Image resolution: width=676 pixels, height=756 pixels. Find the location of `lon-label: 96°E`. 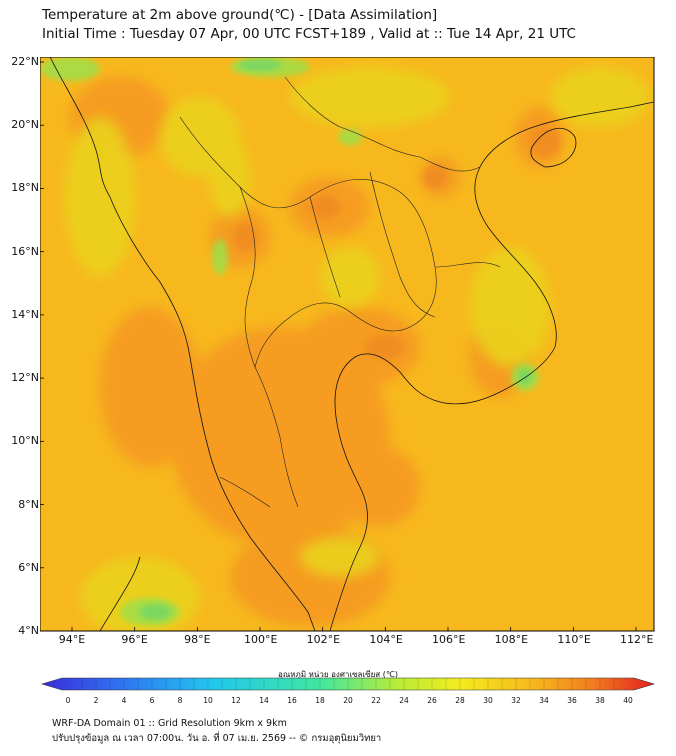

lon-label: 96°E is located at coordinates (134, 639).